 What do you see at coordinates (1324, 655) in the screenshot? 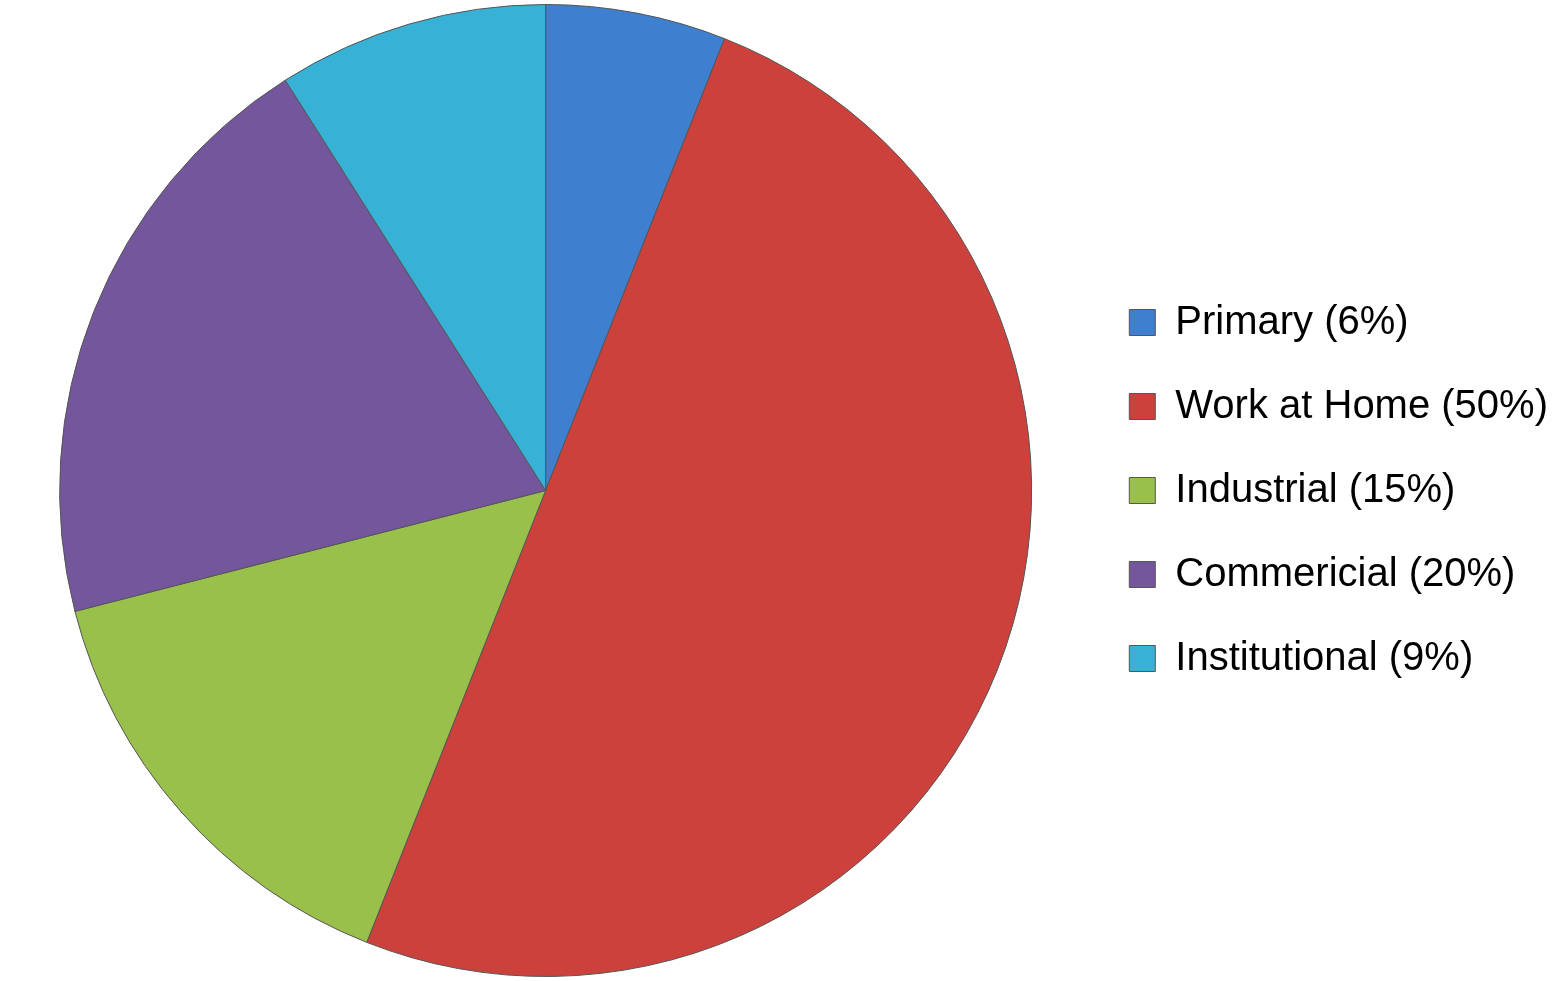
I see `legend-label: Institutional (9%)` at bounding box center [1324, 655].